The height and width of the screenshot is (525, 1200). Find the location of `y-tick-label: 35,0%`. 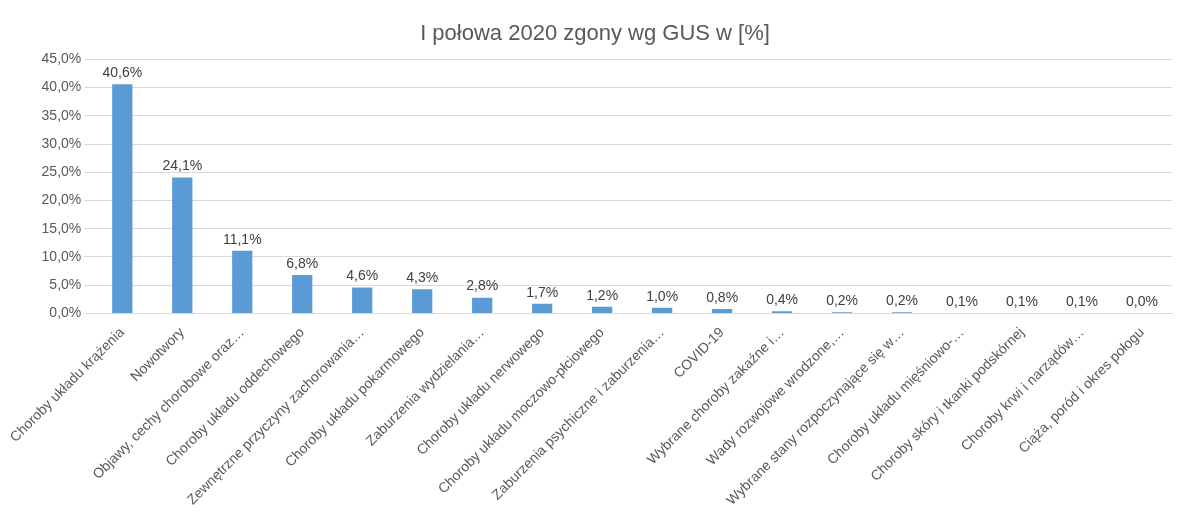

y-tick-label: 35,0% is located at coordinates (61, 114).